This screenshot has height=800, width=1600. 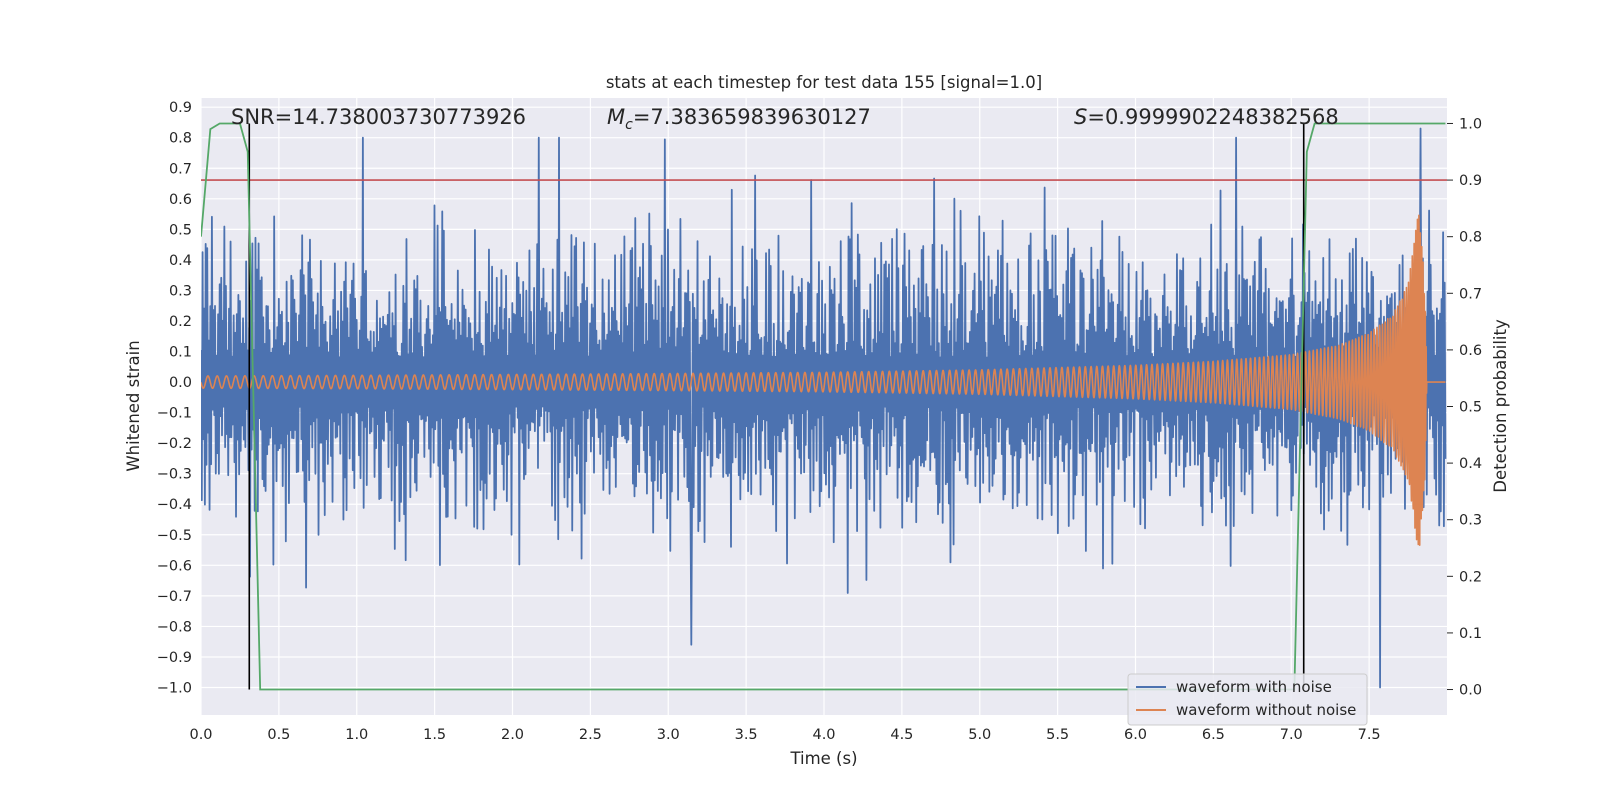 What do you see at coordinates (174, 444) in the screenshot?
I see `y-tick-label: −0.2` at bounding box center [174, 444].